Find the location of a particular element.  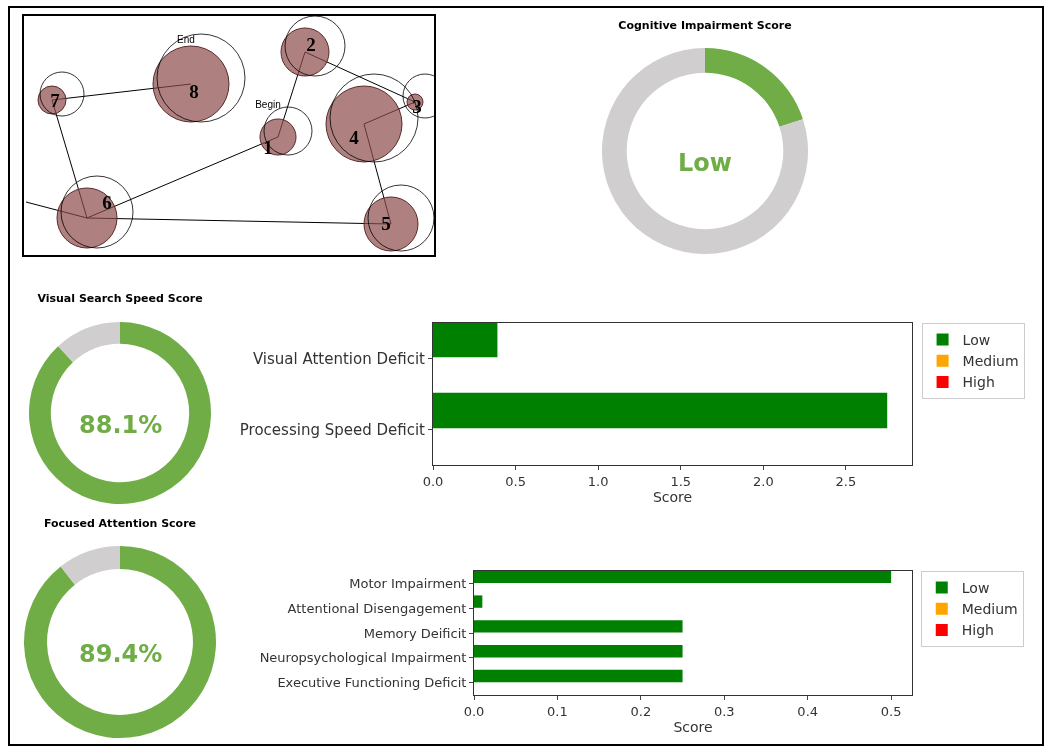

y-tick-label: Neuropsychological Impairment is located at coordinates (363, 658).